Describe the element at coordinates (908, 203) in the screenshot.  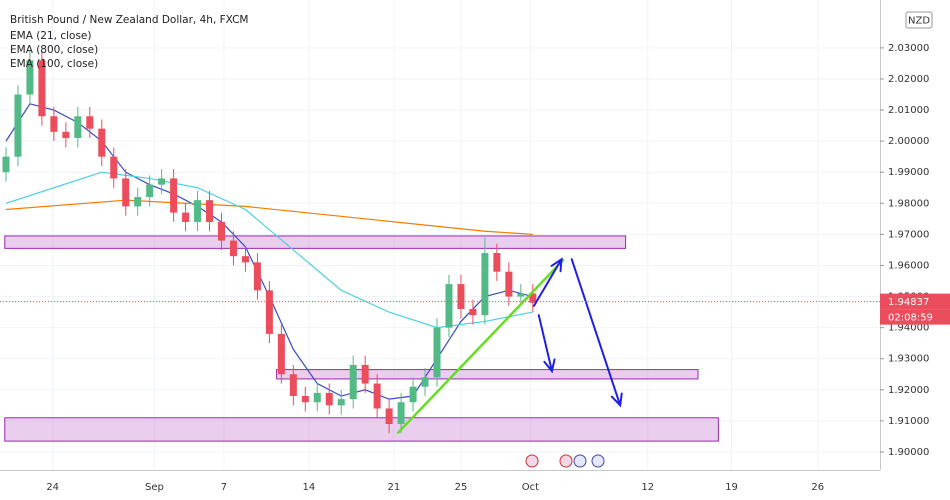
I see `y-tick-label: 1.98000` at that location.